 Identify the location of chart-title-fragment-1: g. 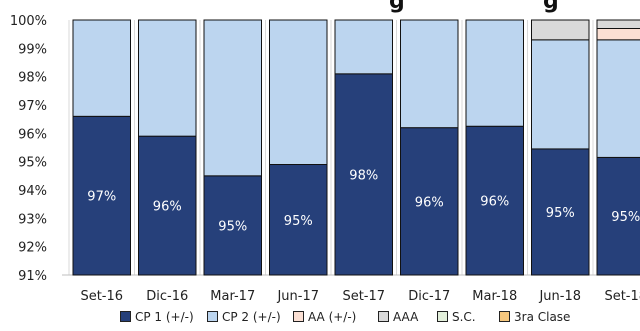
(397, 7).